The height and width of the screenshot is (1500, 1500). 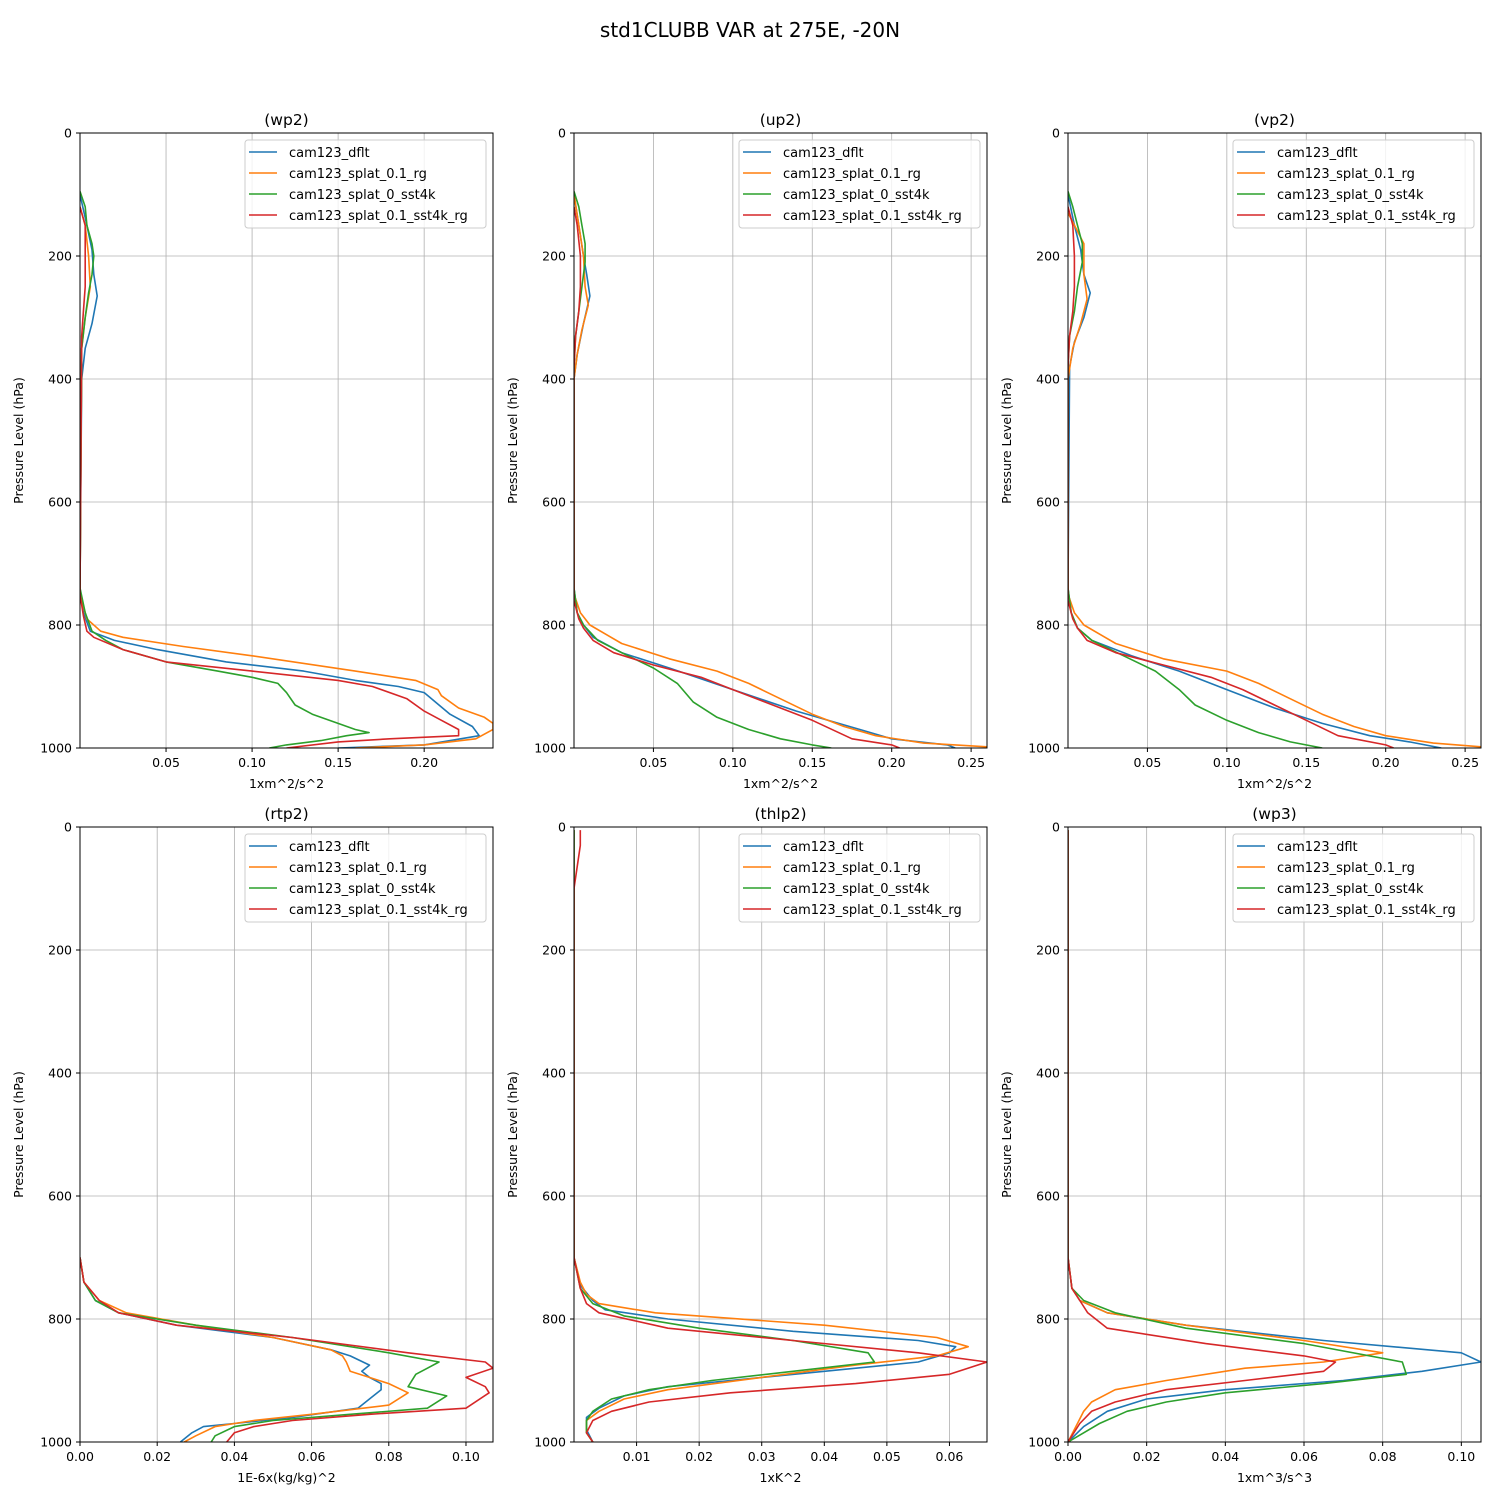 I want to click on panel-title: (rtp2), so click(x=286, y=814).